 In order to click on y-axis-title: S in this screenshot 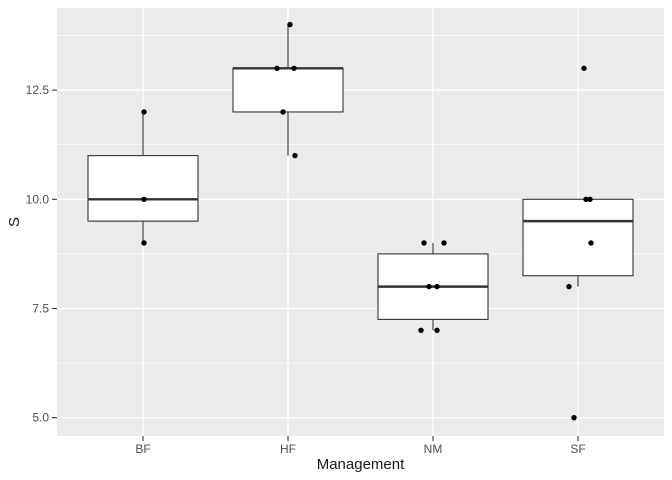, I will do `click(14, 222)`.